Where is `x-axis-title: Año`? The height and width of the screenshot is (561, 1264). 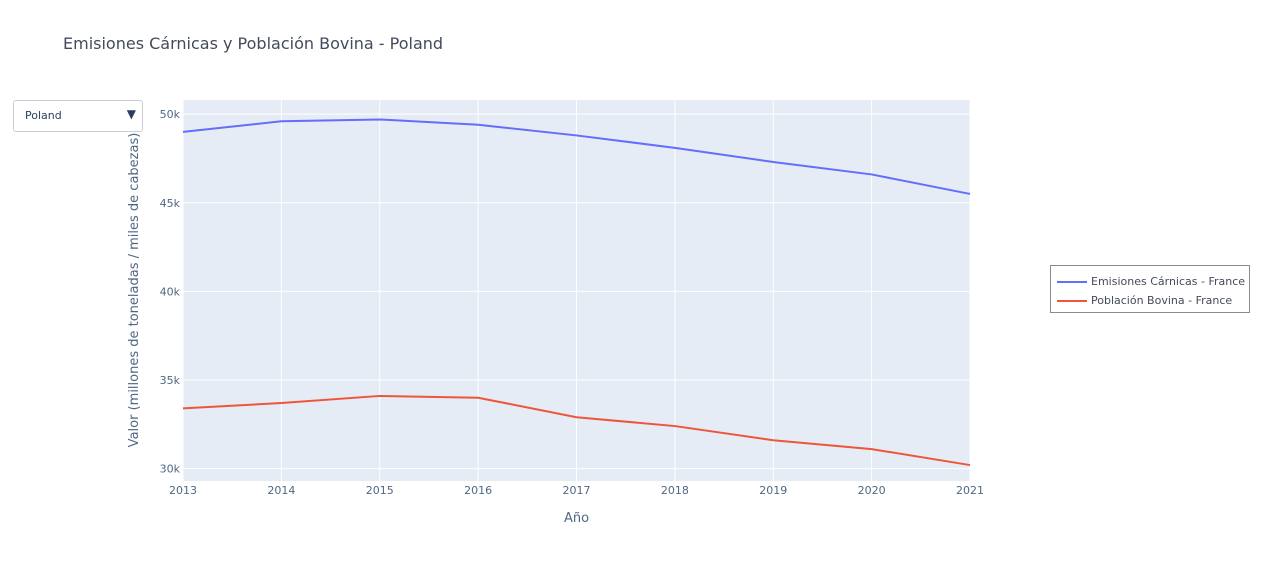
x-axis-title: Año is located at coordinates (576, 518).